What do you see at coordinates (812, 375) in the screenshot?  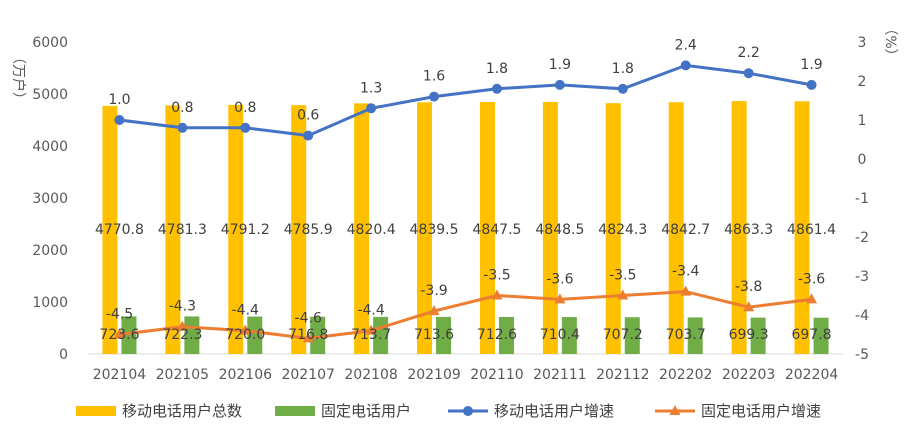 I see `x-tick-label: 202204` at bounding box center [812, 375].